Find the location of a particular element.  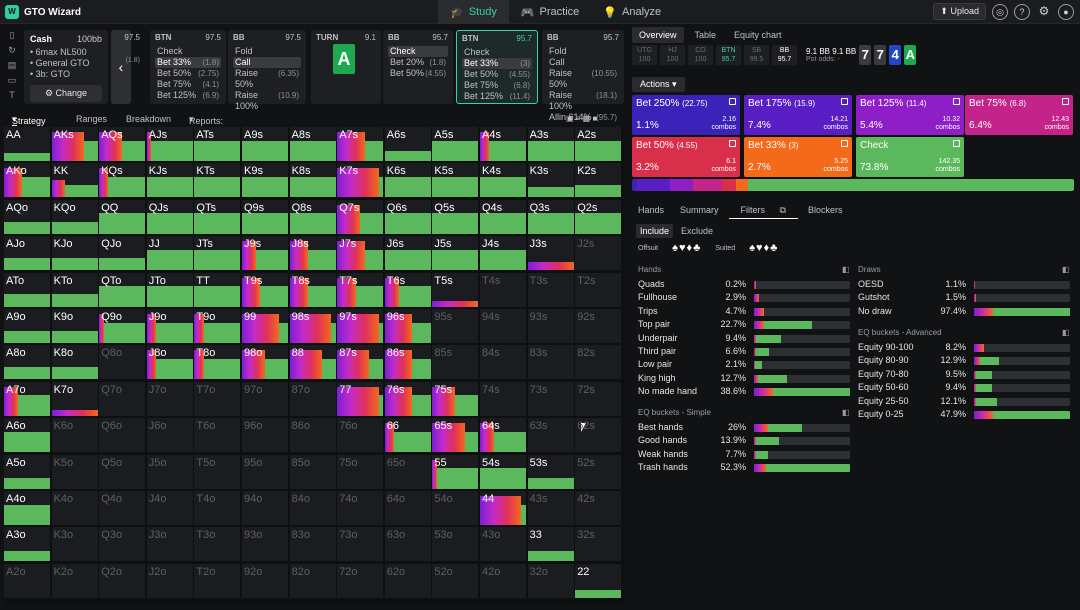

hand-cell: ATs is located at coordinates (217, 144).